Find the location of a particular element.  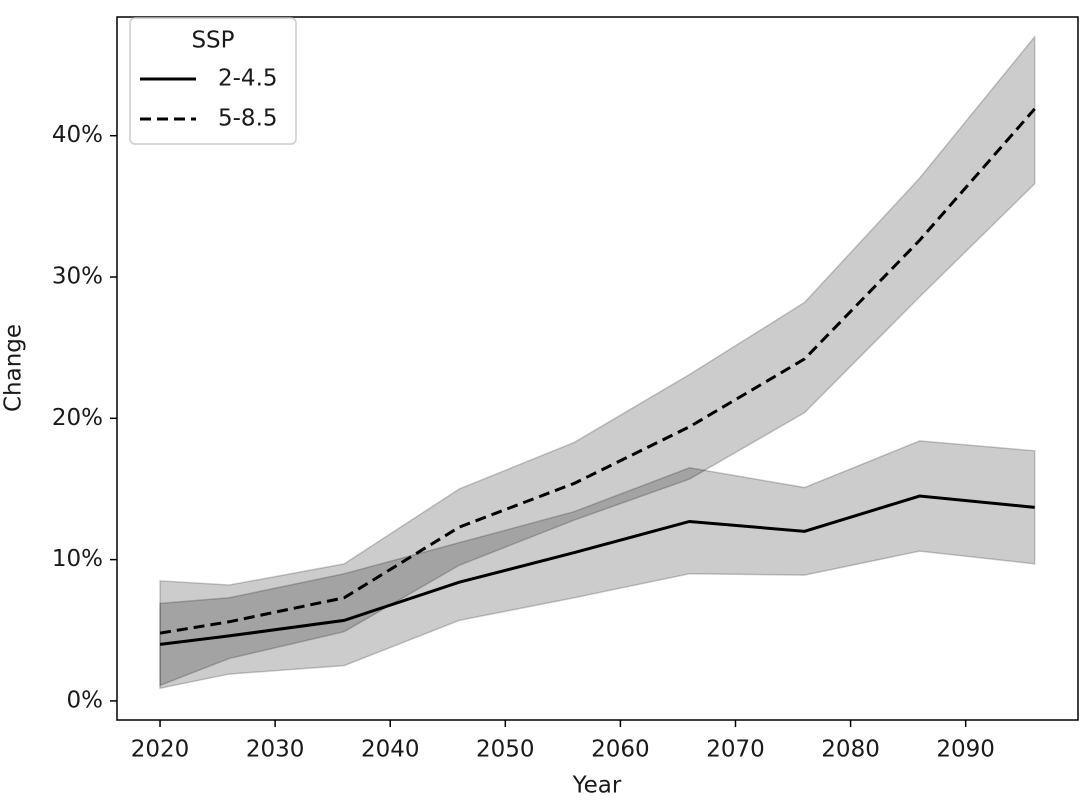

x-tick-label: 2080 is located at coordinates (850, 750).